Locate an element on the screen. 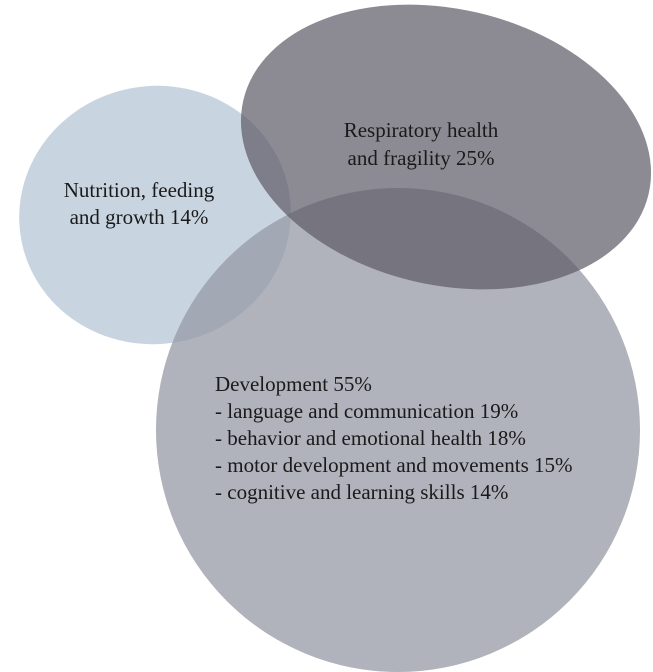 Image resolution: width=653 pixels, height=672 pixels. area-label: Development 55% is located at coordinates (293, 384).